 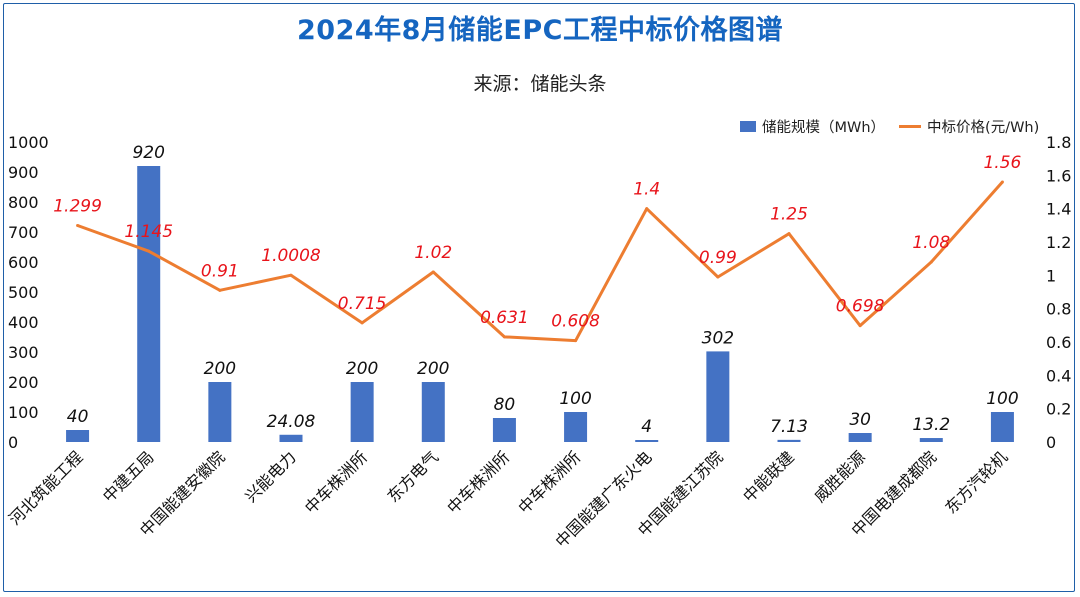 I want to click on bar-data-label: 4, so click(x=646, y=427).